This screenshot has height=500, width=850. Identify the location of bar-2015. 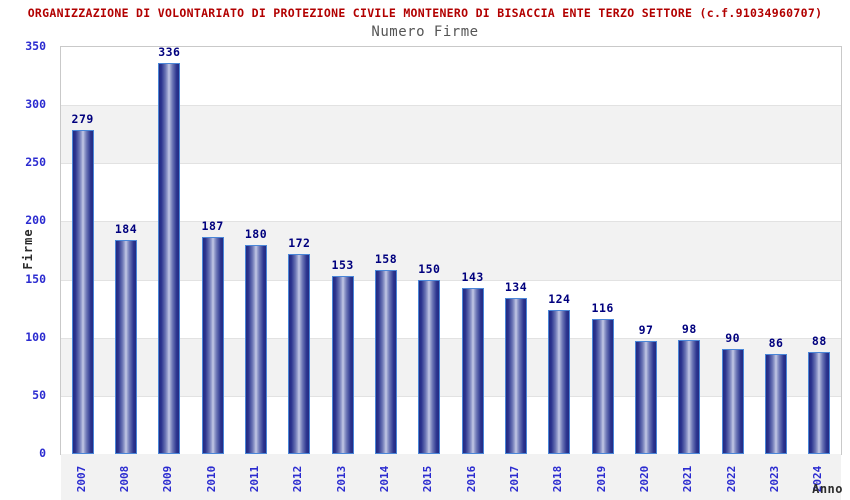
(429, 366).